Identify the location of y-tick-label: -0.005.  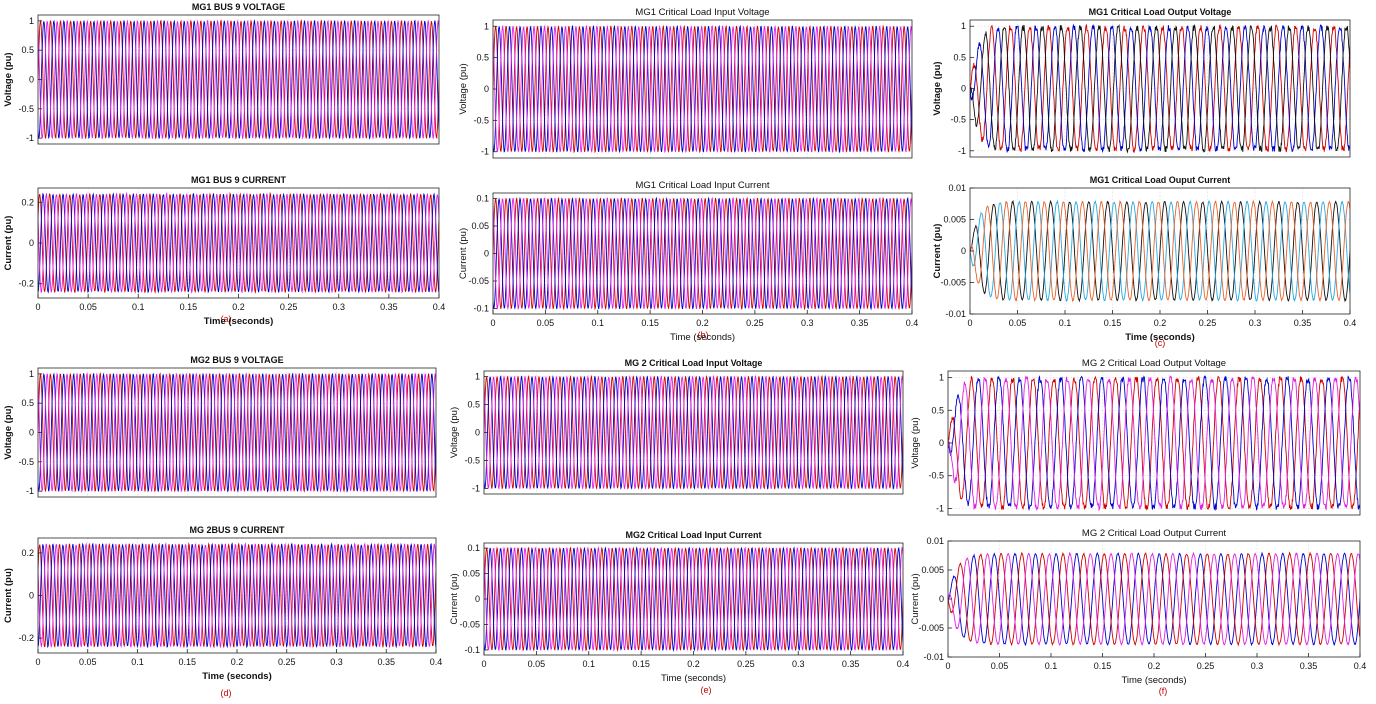
(953, 283).